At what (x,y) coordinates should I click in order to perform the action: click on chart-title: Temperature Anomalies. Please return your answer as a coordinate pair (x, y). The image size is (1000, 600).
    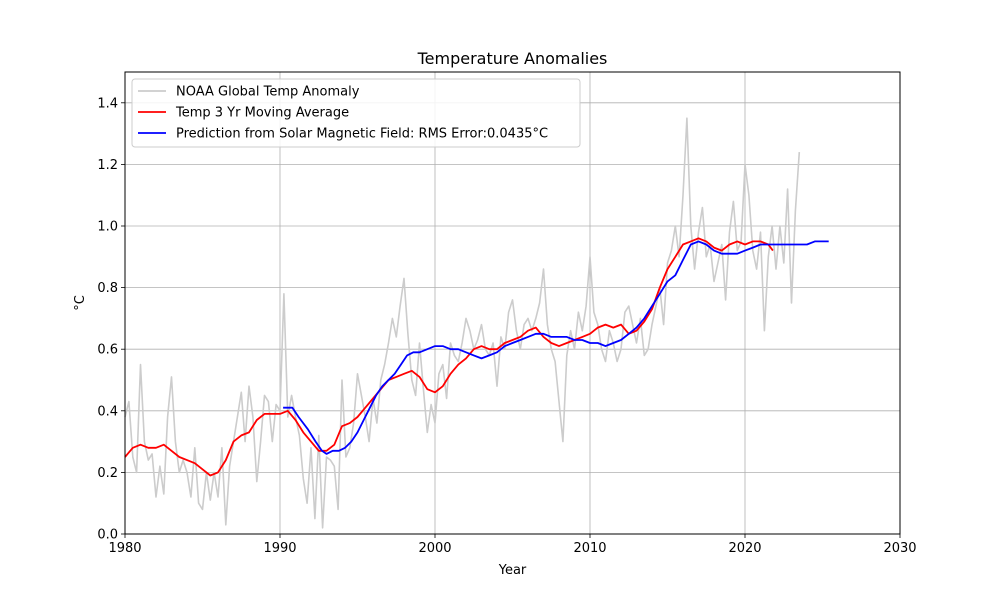
    Looking at the image, I should click on (512, 58).